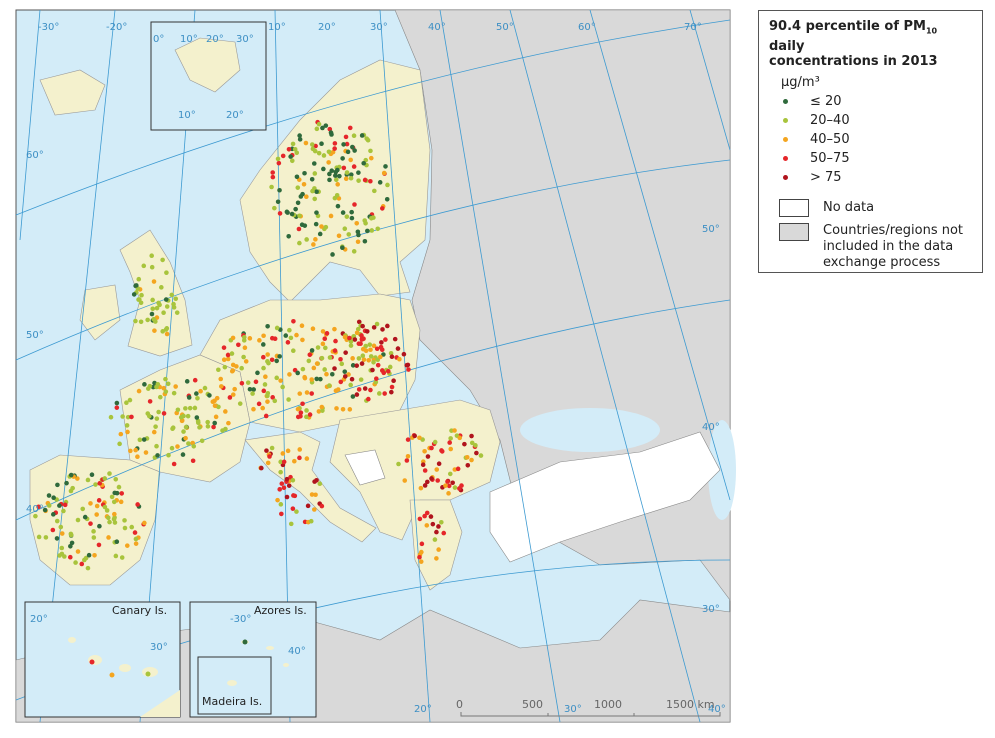 The width and height of the screenshot is (995, 738). Describe the element at coordinates (102, 659) in the screenshot. I see `inset-canary: Canary Is. 20° 30°` at that location.